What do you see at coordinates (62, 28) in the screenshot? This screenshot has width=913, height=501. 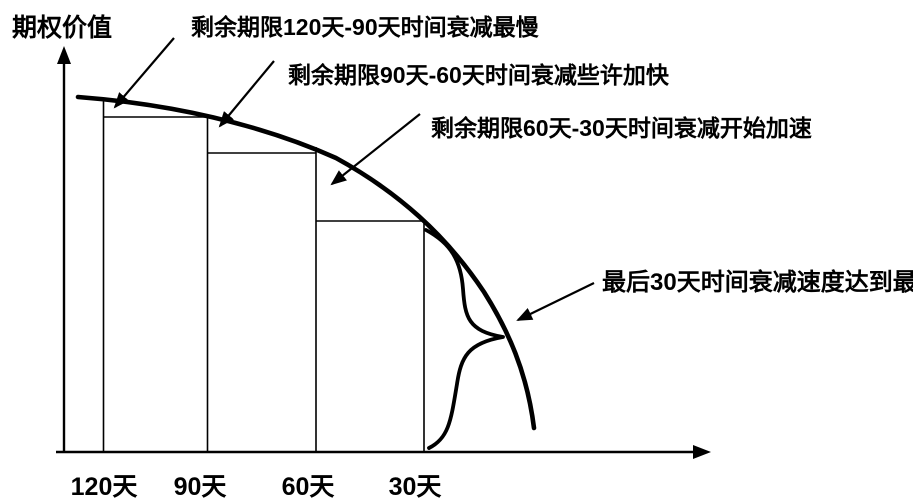 I see `y-axis-label: 期权价值` at bounding box center [62, 28].